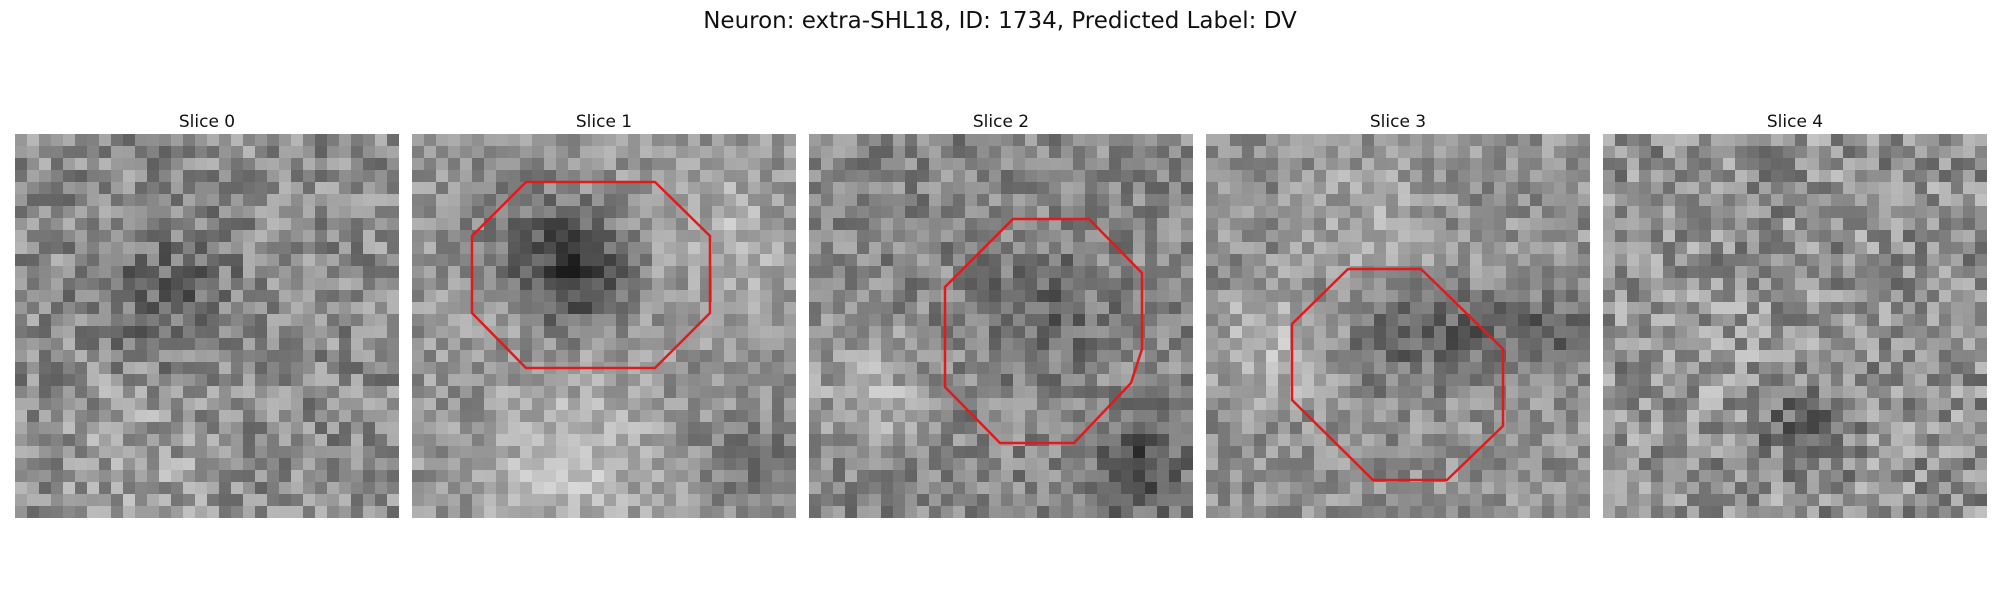  I want to click on slice-panel-3: Slice 3, so click(1398, 314).